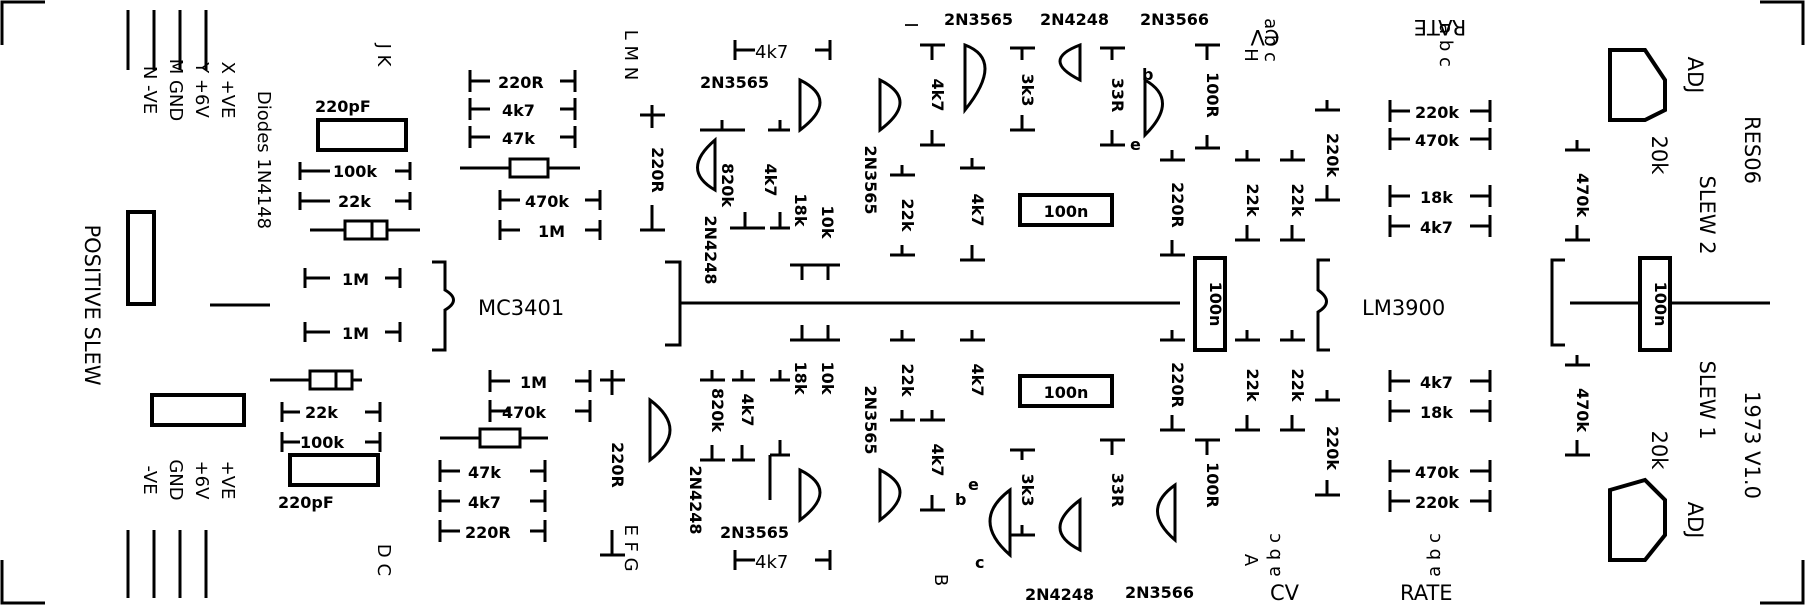 The image size is (1805, 605). Describe the element at coordinates (1707, 399) in the screenshot. I see `slew1-label: SLEW 1` at that location.